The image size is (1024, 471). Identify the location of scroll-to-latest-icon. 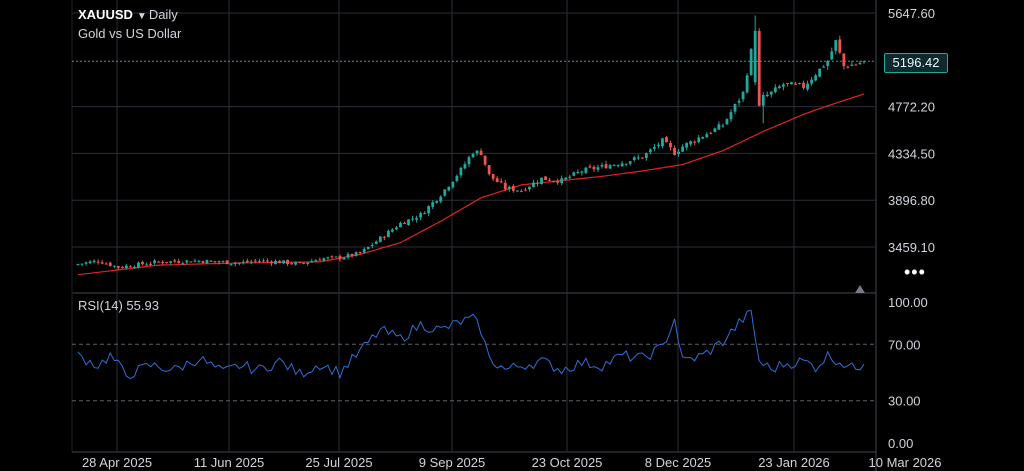
(860, 289).